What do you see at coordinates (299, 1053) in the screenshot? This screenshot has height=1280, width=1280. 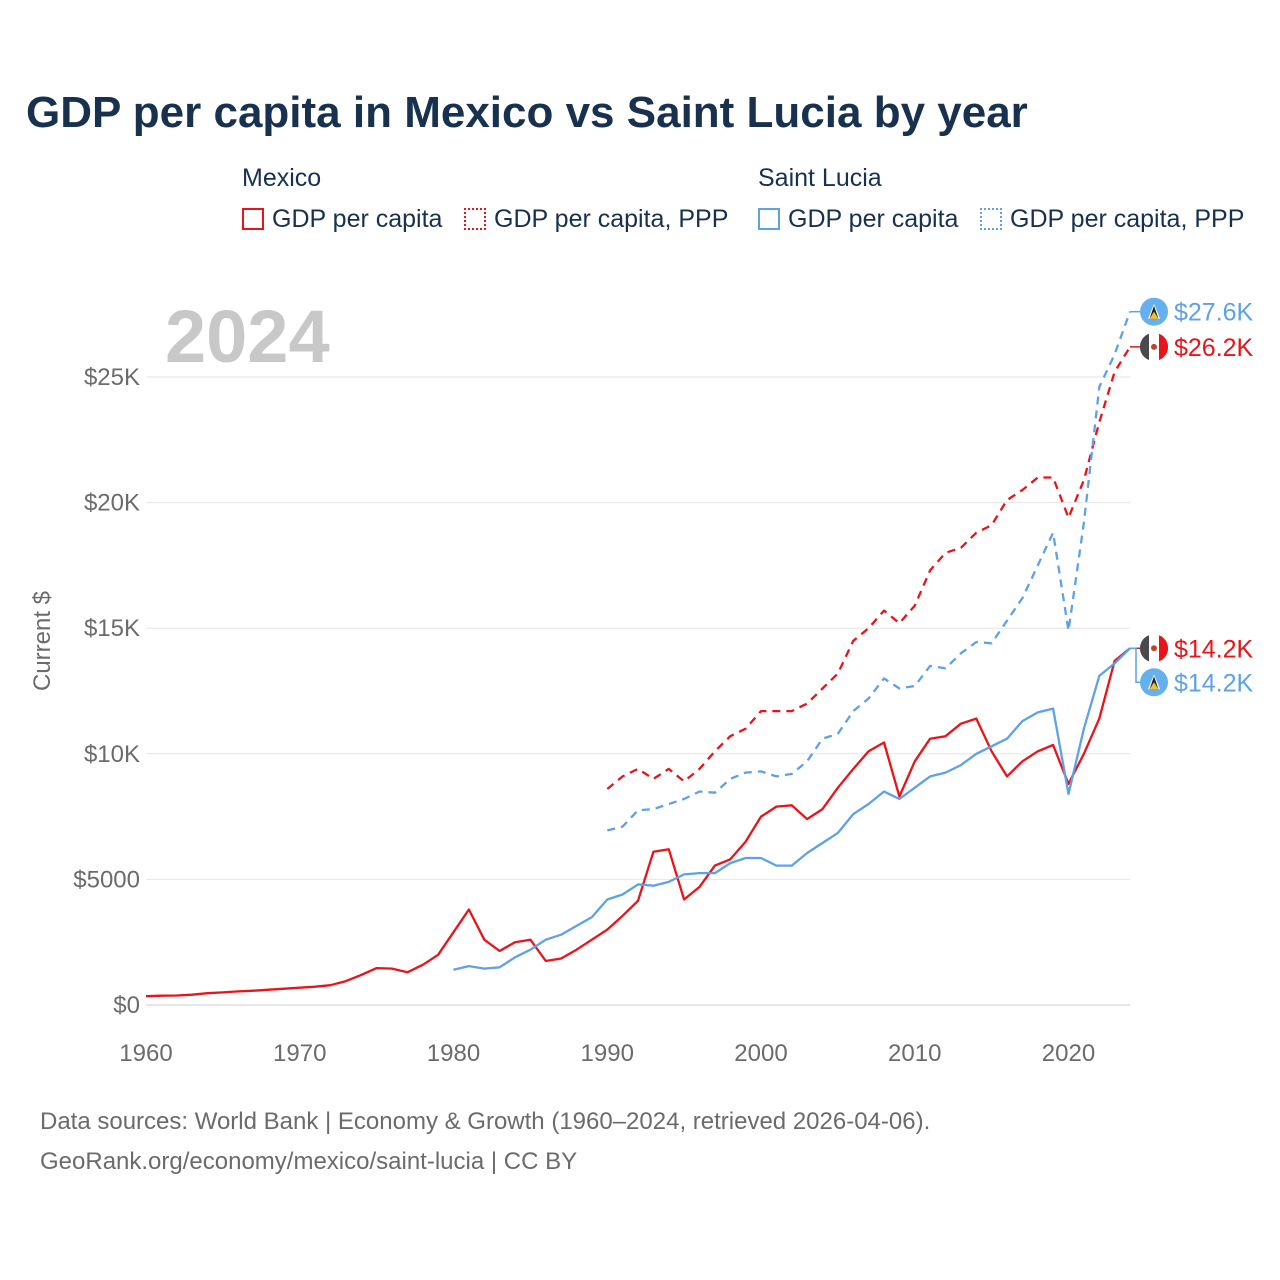 I see `x-tick-label: 1970` at bounding box center [299, 1053].